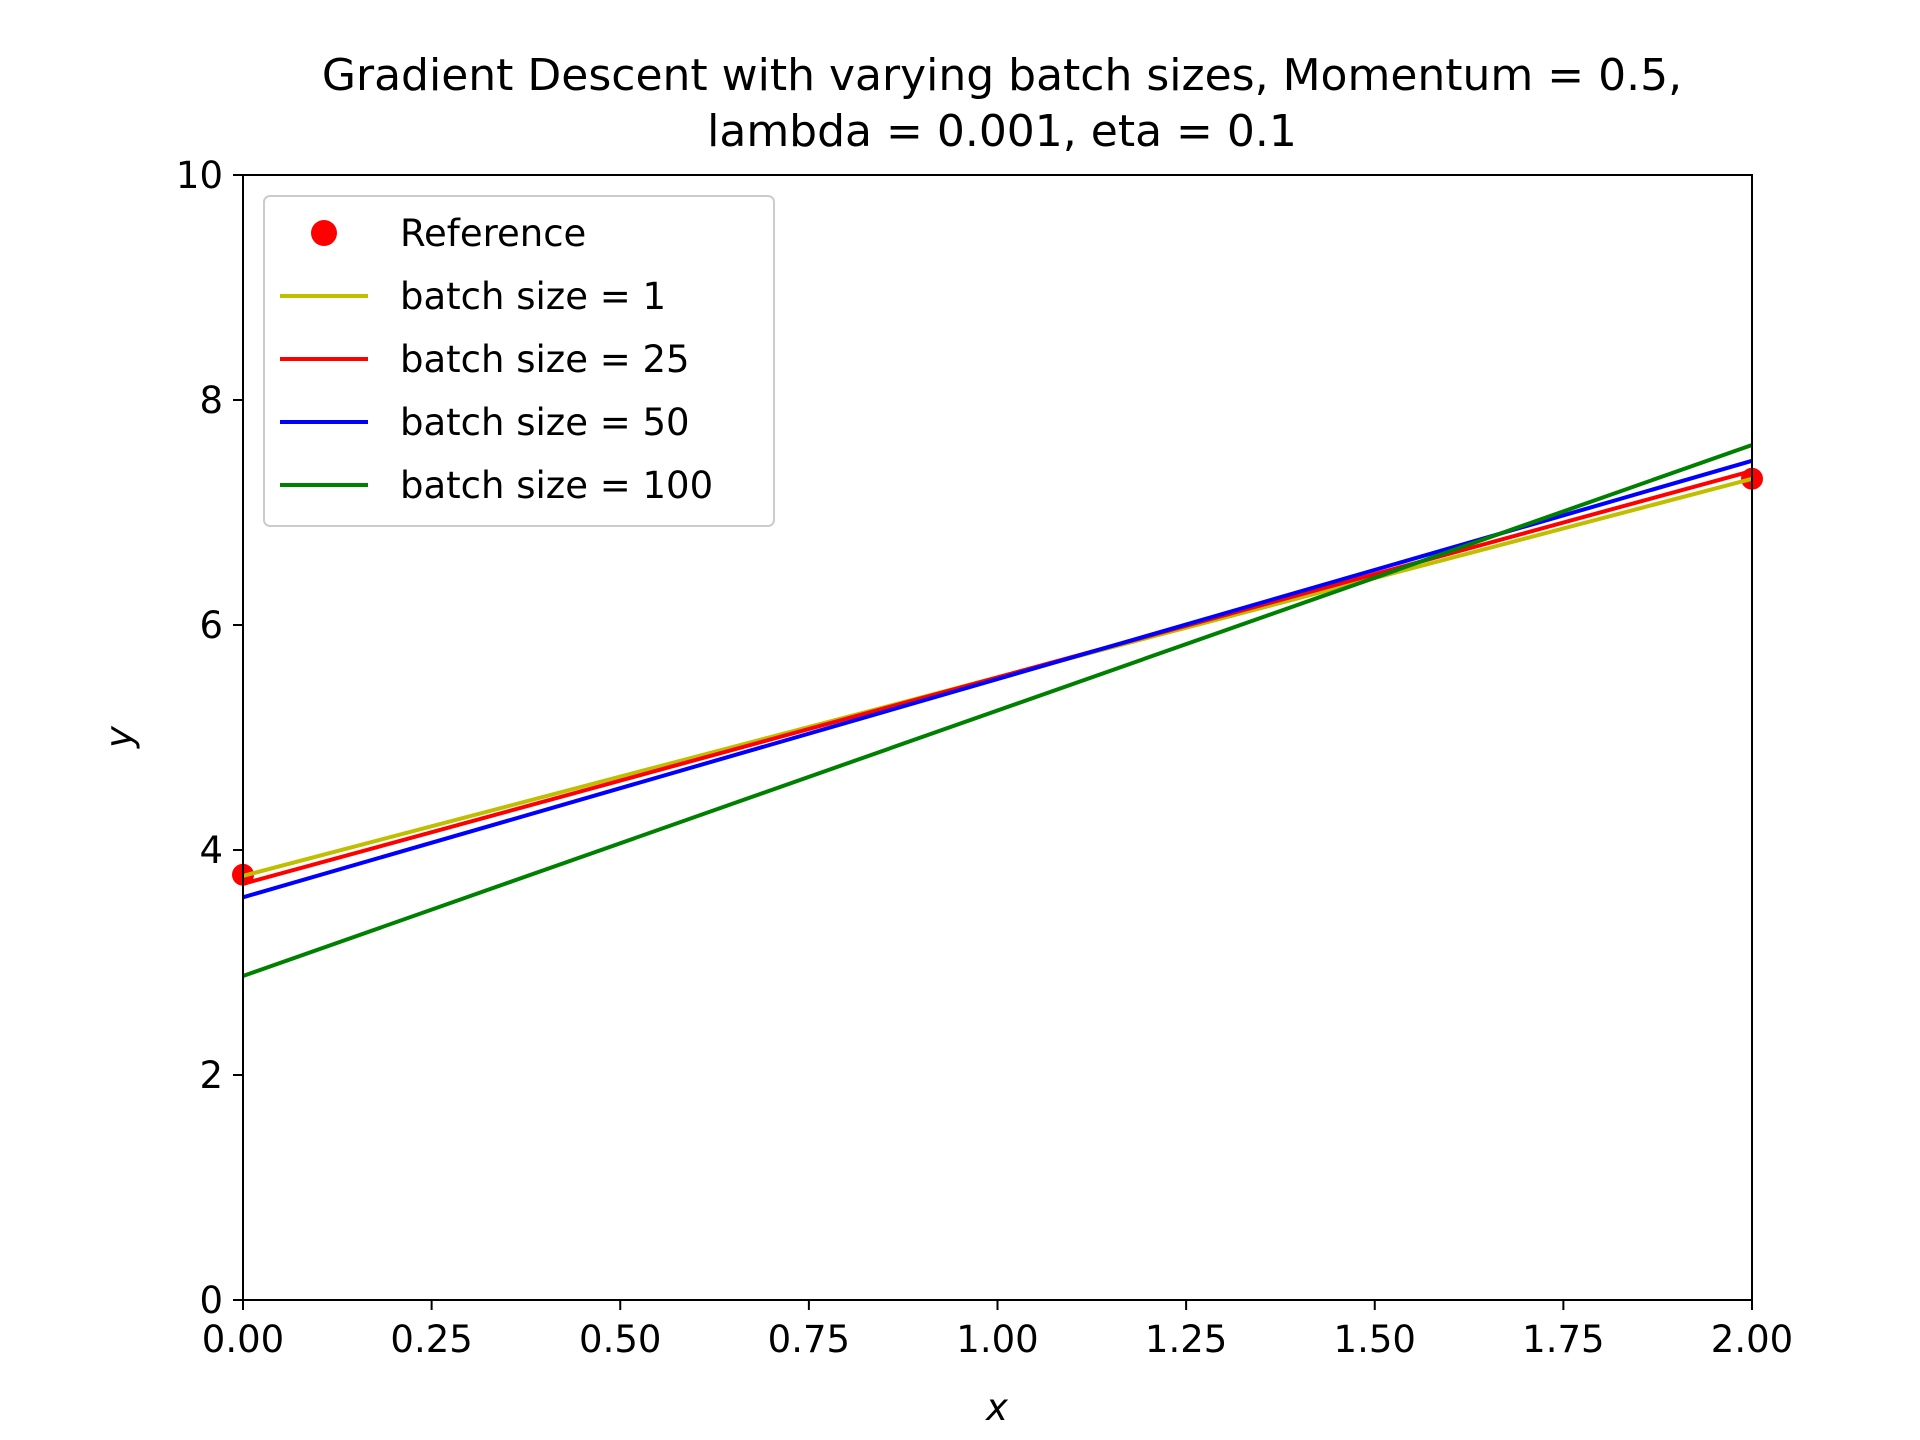 This screenshot has height=1440, width=1920. I want to click on legend-box, so click(519, 361).